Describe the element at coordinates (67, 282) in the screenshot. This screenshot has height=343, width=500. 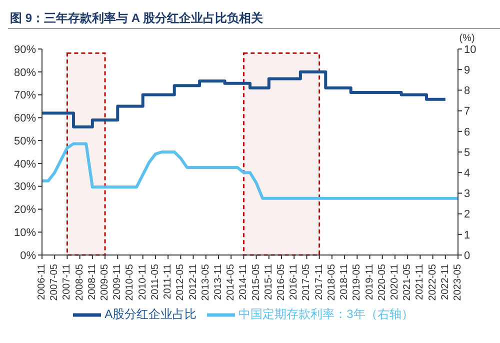
I see `x-tick-label: 2007-11` at that location.